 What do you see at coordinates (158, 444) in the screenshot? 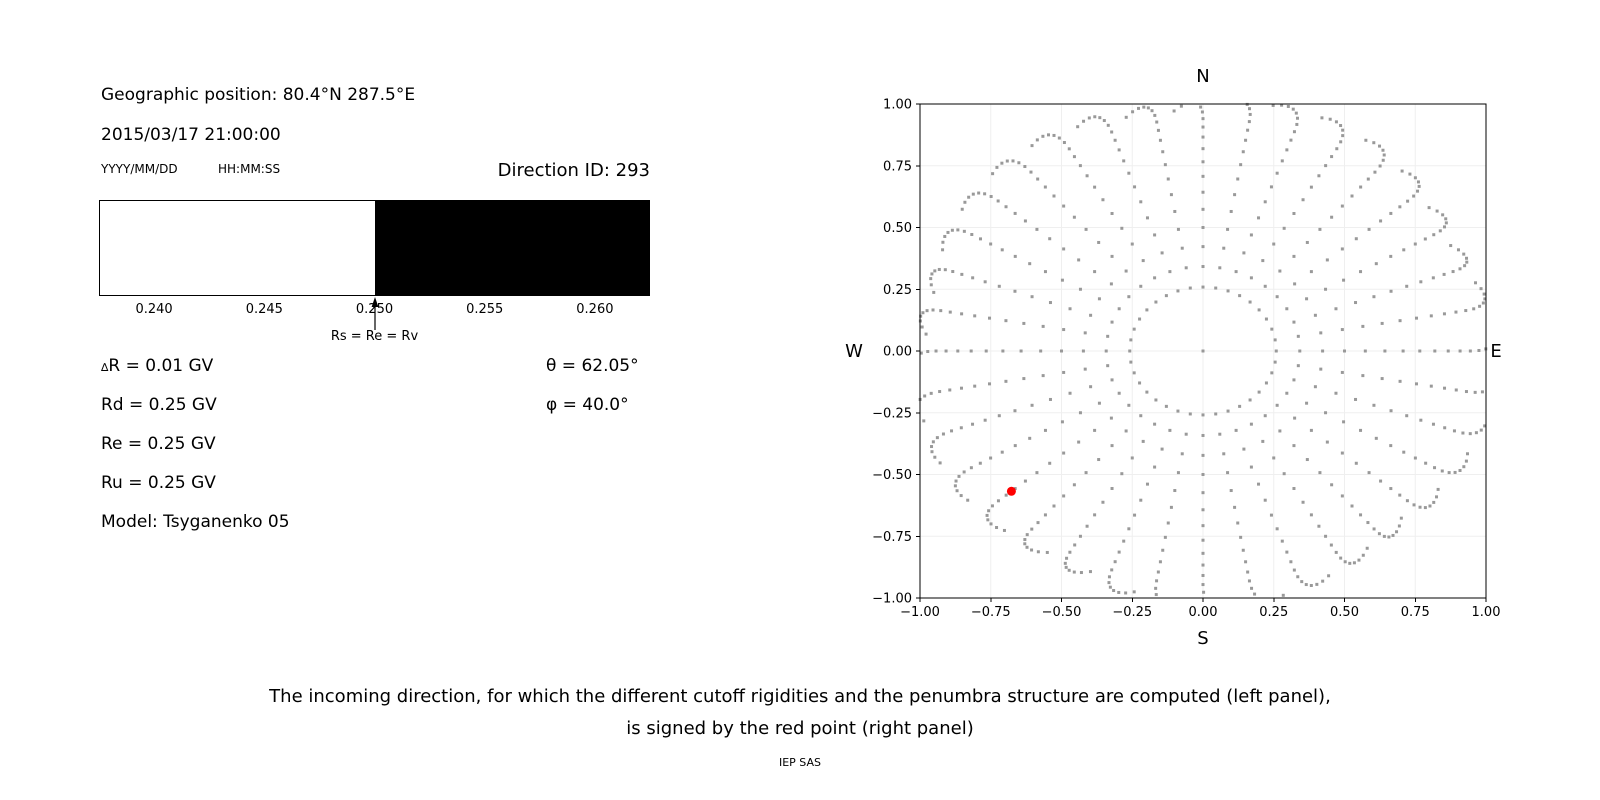
I see `re-value: Re = 0.25 GV` at bounding box center [158, 444].